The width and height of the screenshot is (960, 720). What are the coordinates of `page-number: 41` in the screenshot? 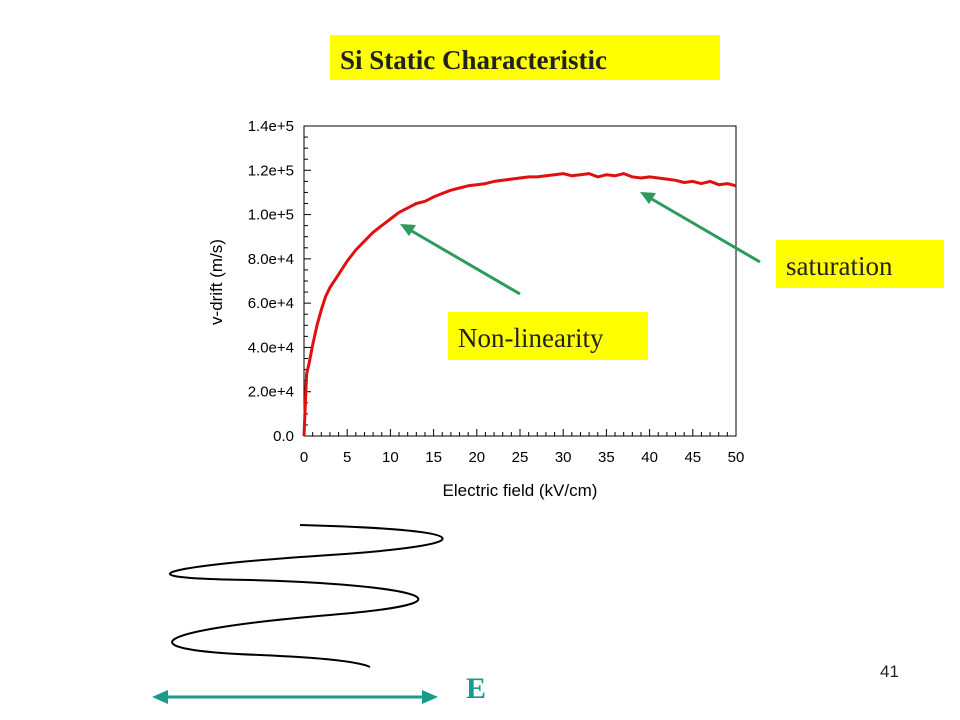 It's located at (889, 671).